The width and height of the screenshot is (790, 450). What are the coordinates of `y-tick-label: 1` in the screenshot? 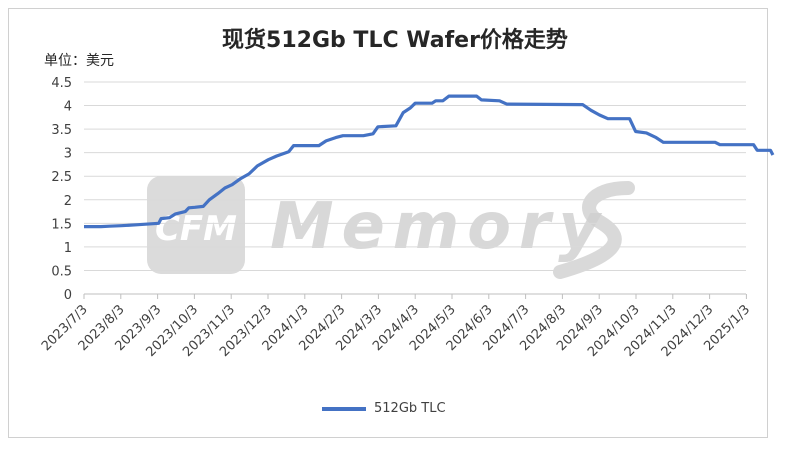 It's located at (68, 248).